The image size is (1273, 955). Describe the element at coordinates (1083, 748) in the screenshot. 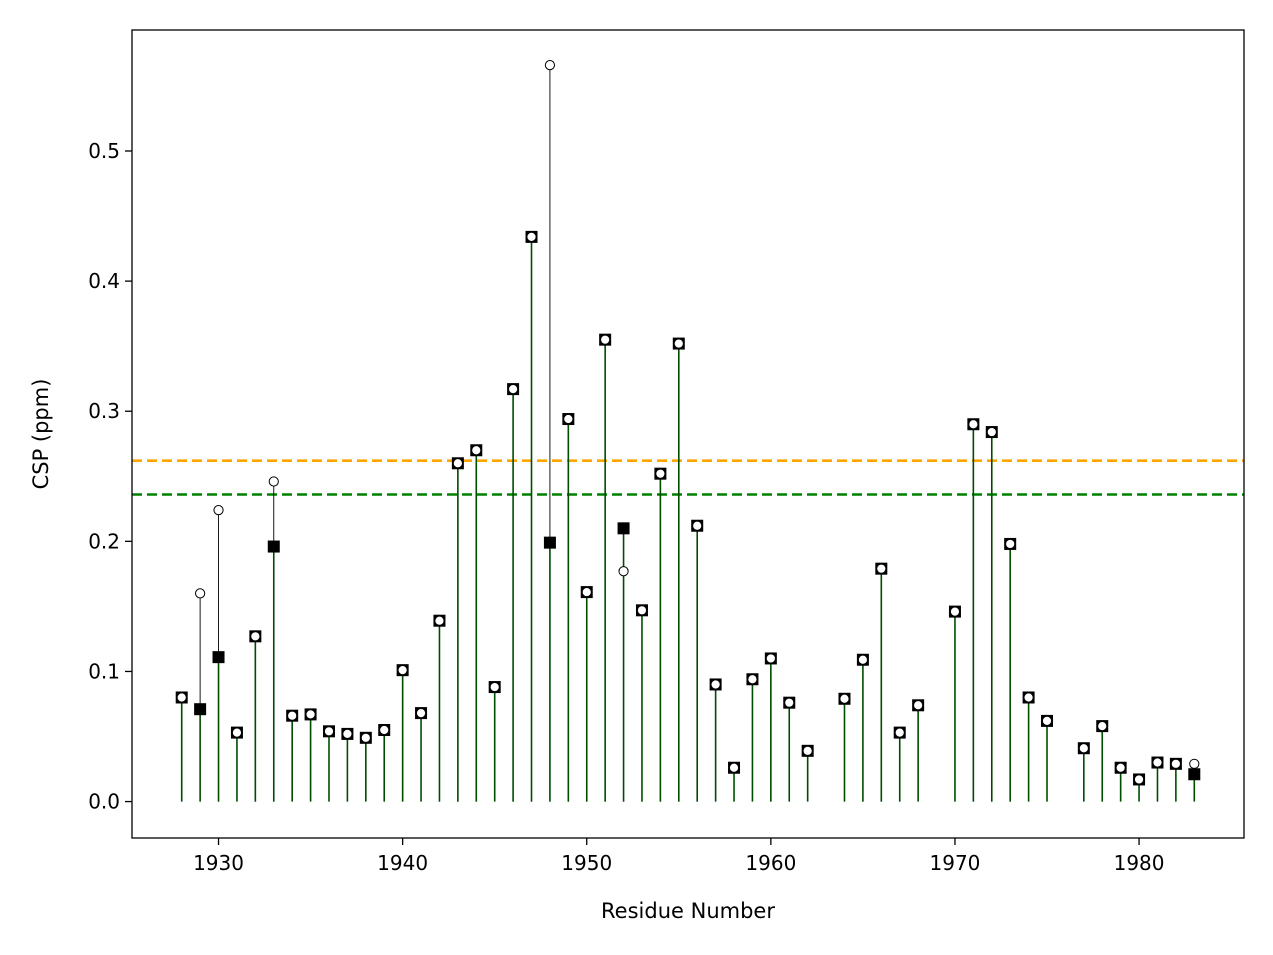

I see `circle-marker-1977` at that location.